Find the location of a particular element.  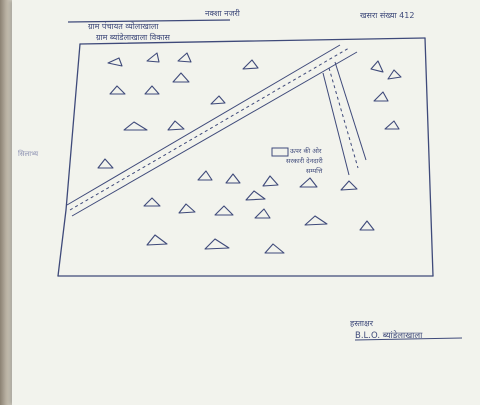

branch-road-centerline is located at coordinates (343, 118).